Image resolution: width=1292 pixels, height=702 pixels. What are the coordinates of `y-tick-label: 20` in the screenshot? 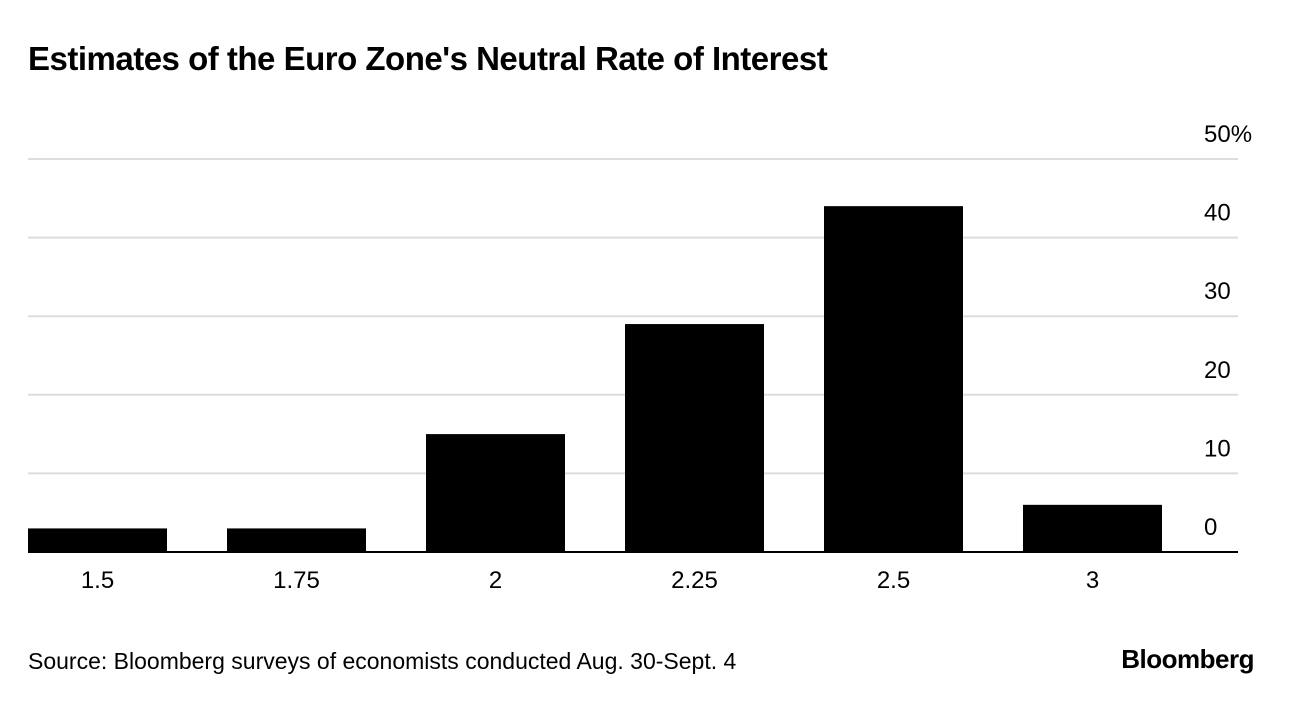 It's located at (1217, 370).